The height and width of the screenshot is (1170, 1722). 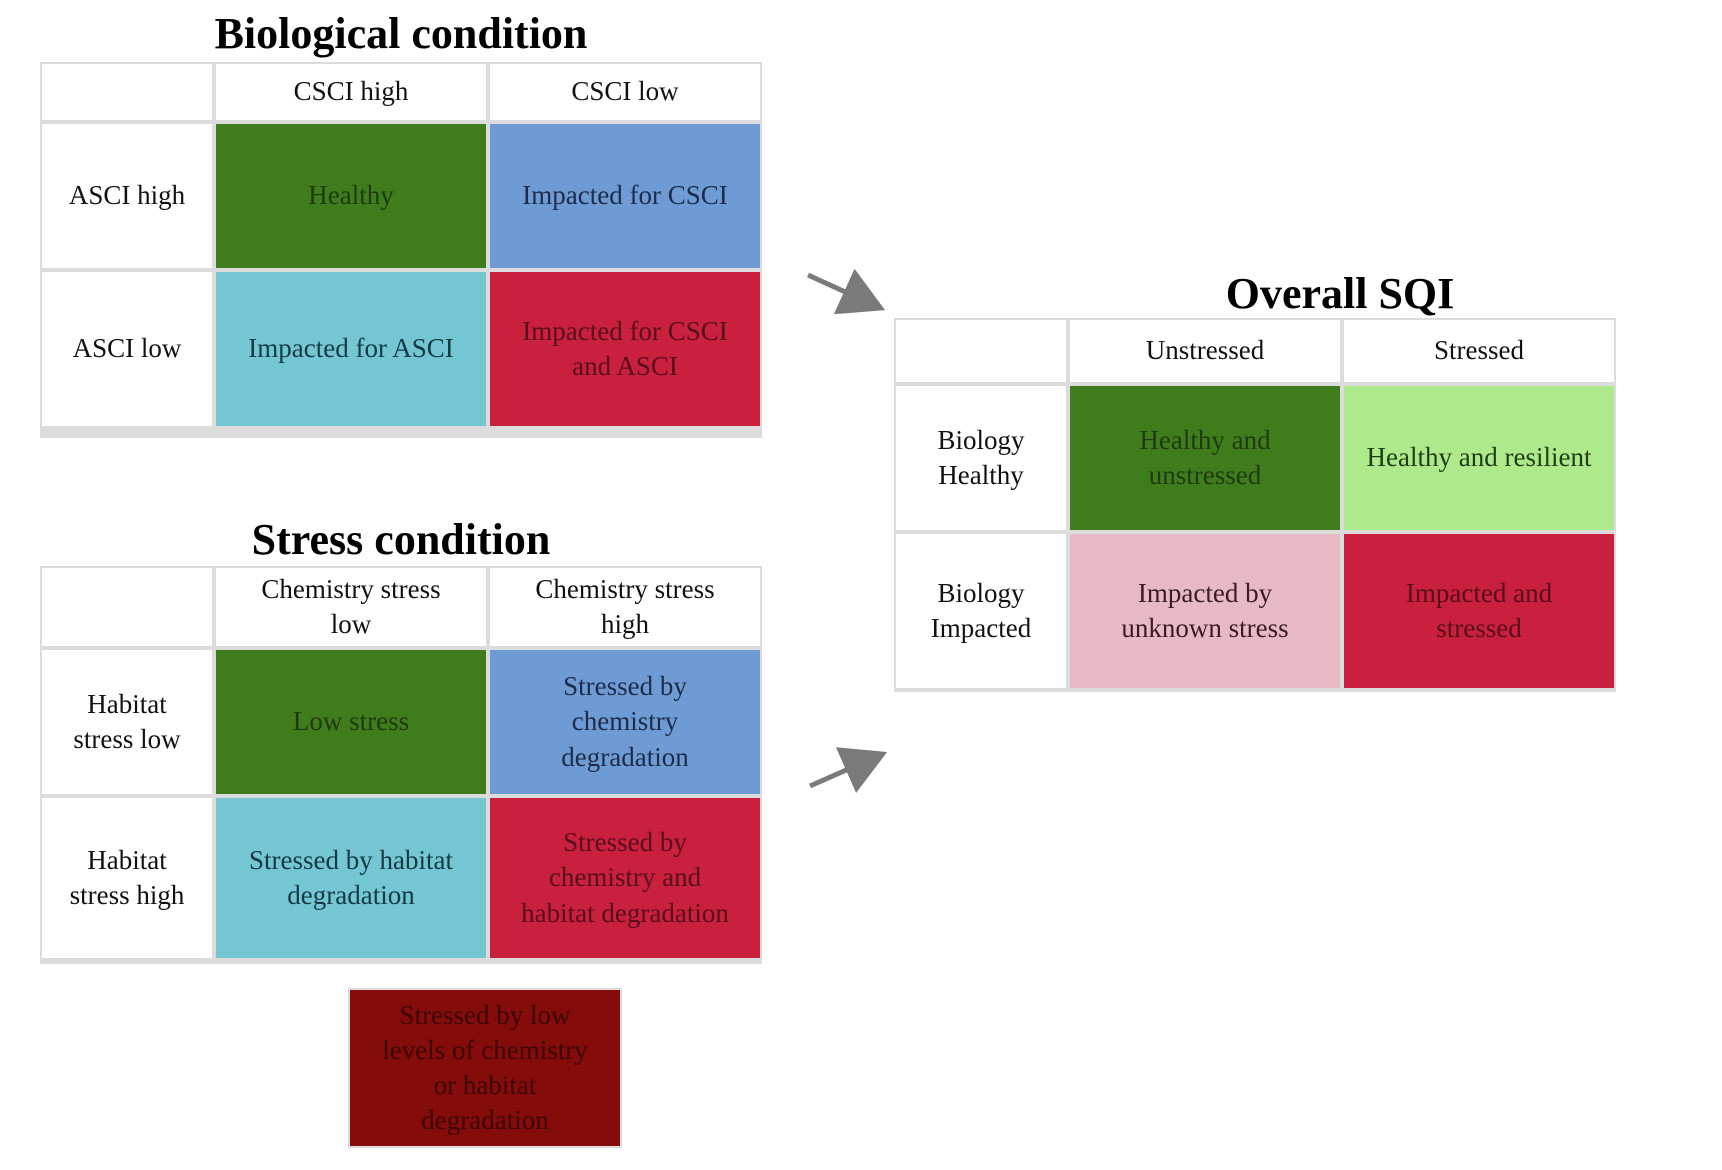 What do you see at coordinates (1205, 458) in the screenshot?
I see `cell-healthy-unstressed: Healthy and unstressed` at bounding box center [1205, 458].